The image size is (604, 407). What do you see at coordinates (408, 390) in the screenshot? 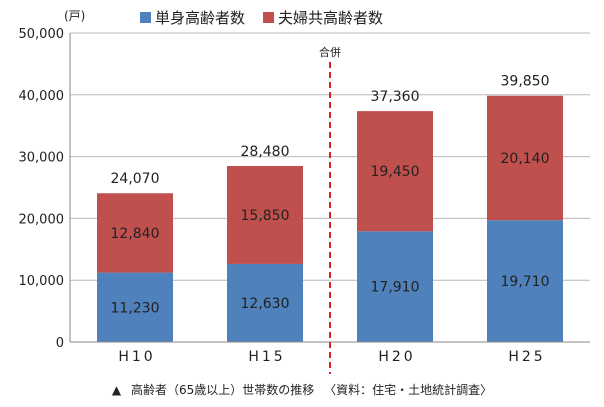
I see `caption-source: 〈資料：住宅・土地統計調査〉` at bounding box center [408, 390].